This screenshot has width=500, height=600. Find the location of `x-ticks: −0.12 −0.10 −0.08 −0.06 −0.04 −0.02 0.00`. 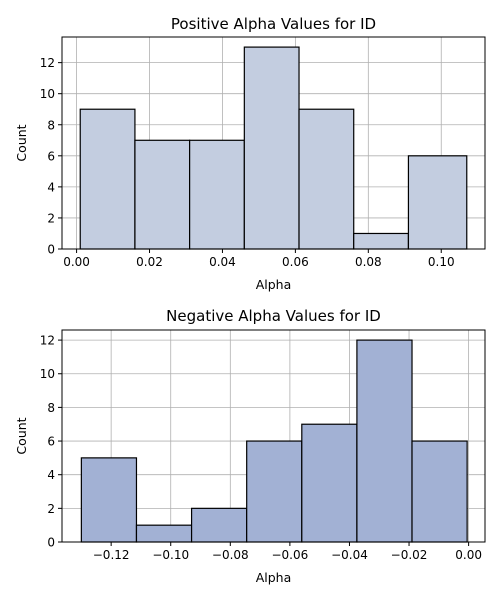

x-ticks: −0.12 −0.10 −0.08 −0.06 −0.04 −0.02 0.00 is located at coordinates (287, 552).